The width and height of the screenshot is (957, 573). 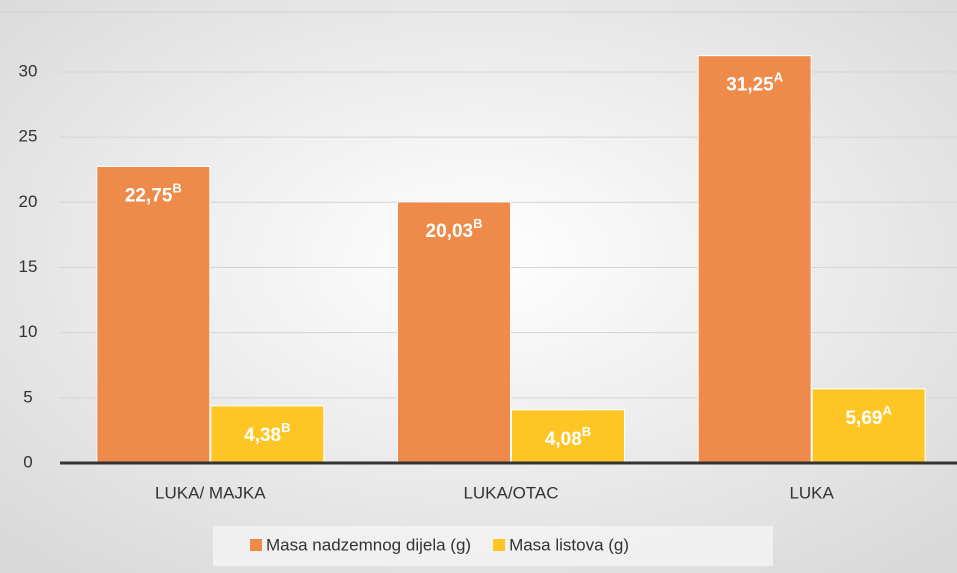 I want to click on value-label: 20,03B, so click(x=454, y=229).